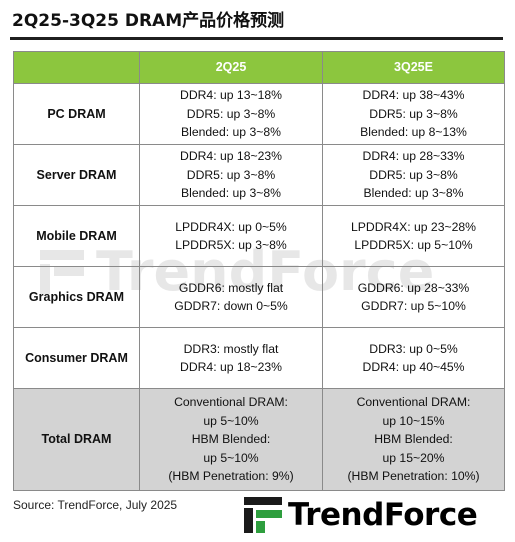 This screenshot has width=515, height=542. What do you see at coordinates (413, 132) in the screenshot?
I see `value-line: Blended: up 8~13%` at bounding box center [413, 132].